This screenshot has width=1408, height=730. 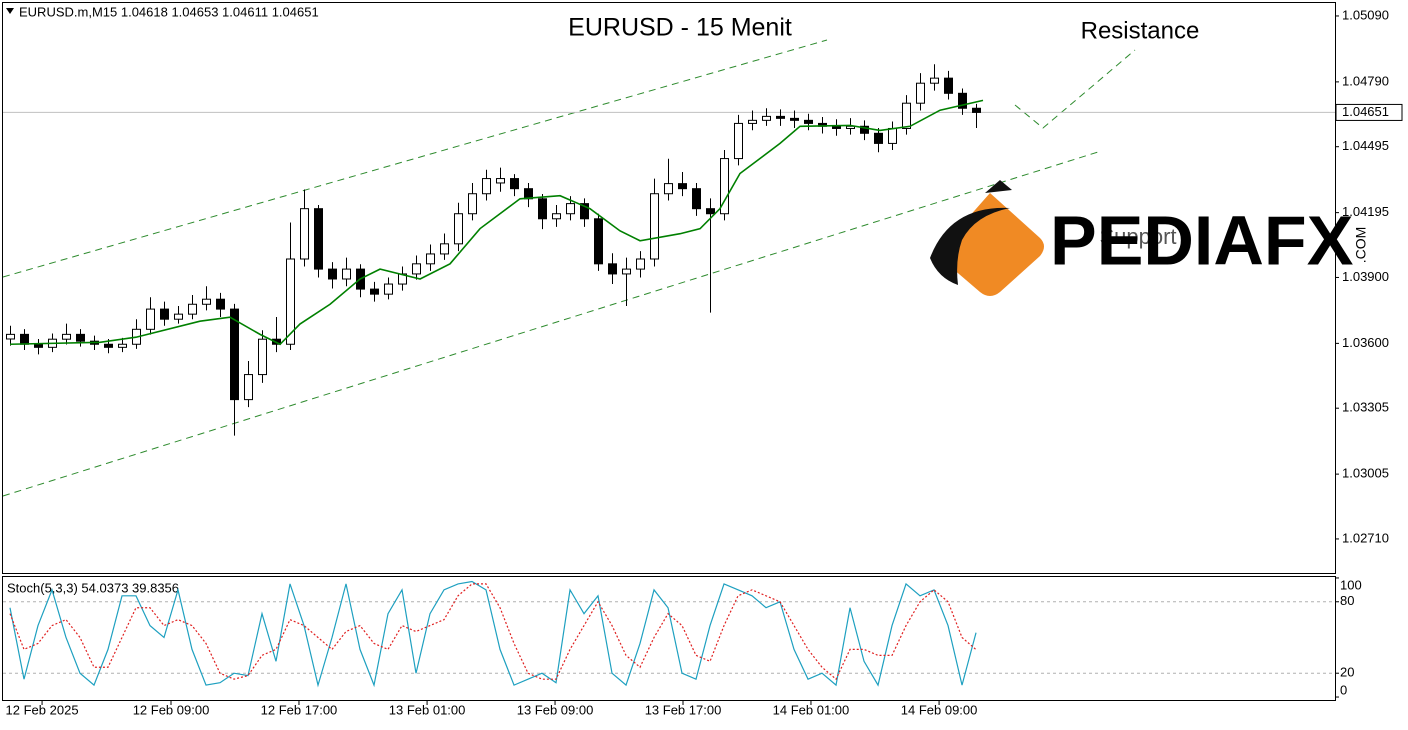 What do you see at coordinates (427, 709) in the screenshot?
I see `x-tick-label: 13 Feb 01:00` at bounding box center [427, 709].